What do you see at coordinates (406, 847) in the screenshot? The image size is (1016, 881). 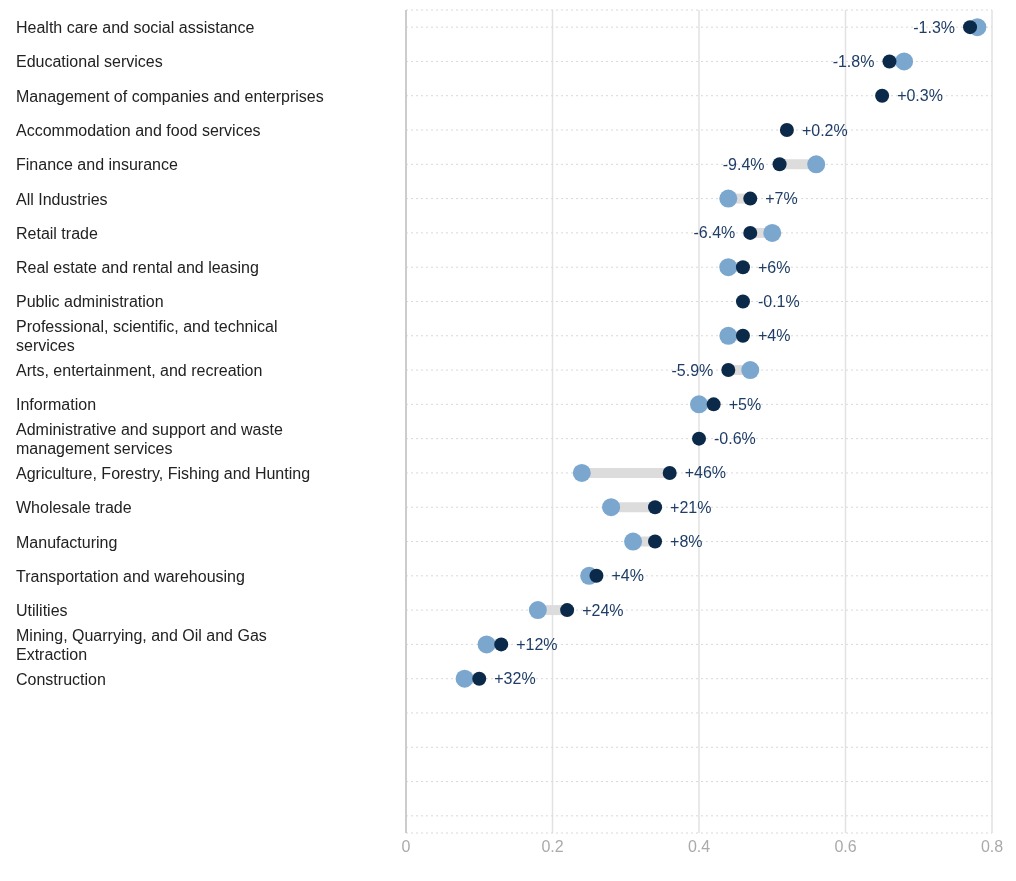 I see `x-tick-label: 0` at bounding box center [406, 847].